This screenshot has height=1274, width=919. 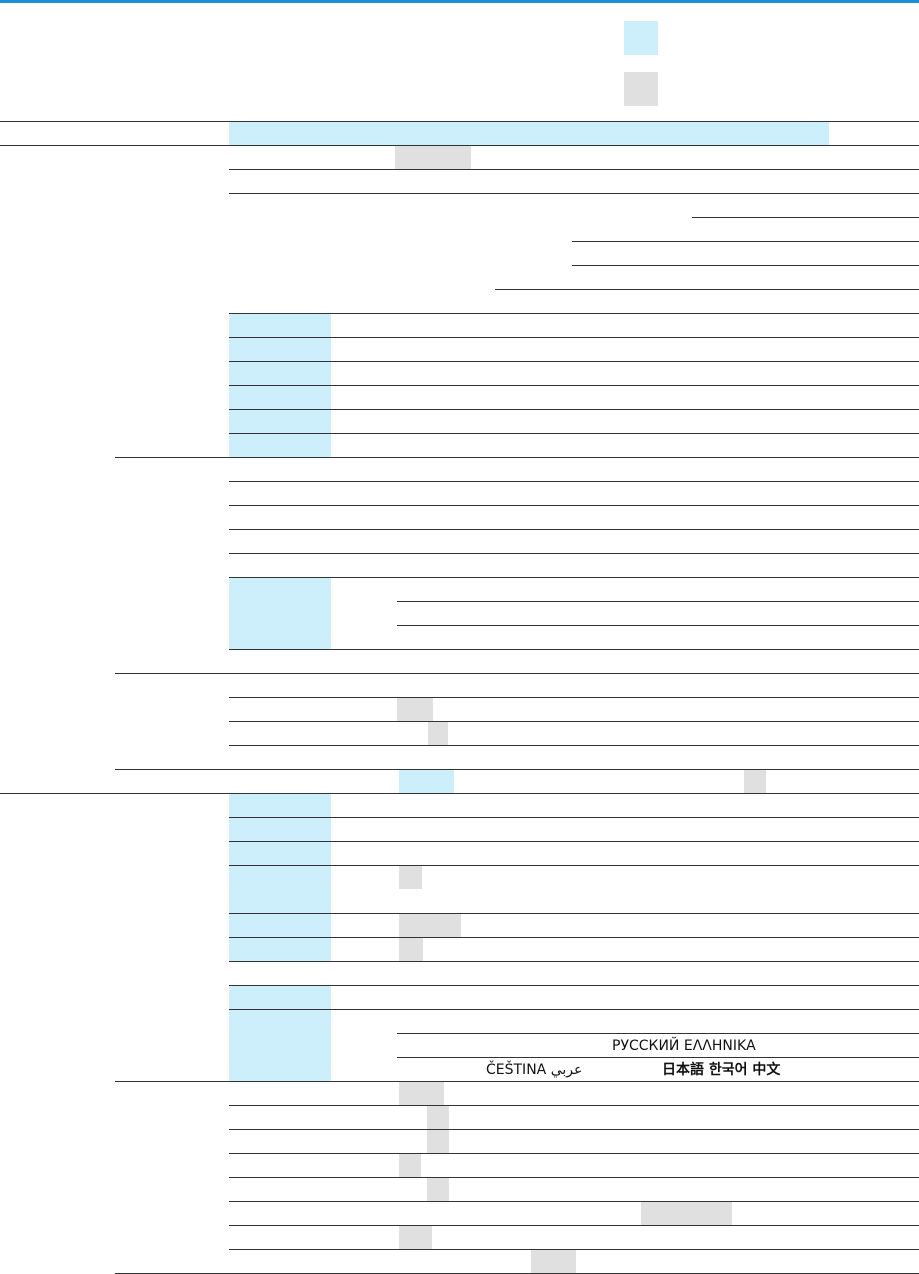 What do you see at coordinates (426, 781) in the screenshot?
I see `highlight-cell` at bounding box center [426, 781].